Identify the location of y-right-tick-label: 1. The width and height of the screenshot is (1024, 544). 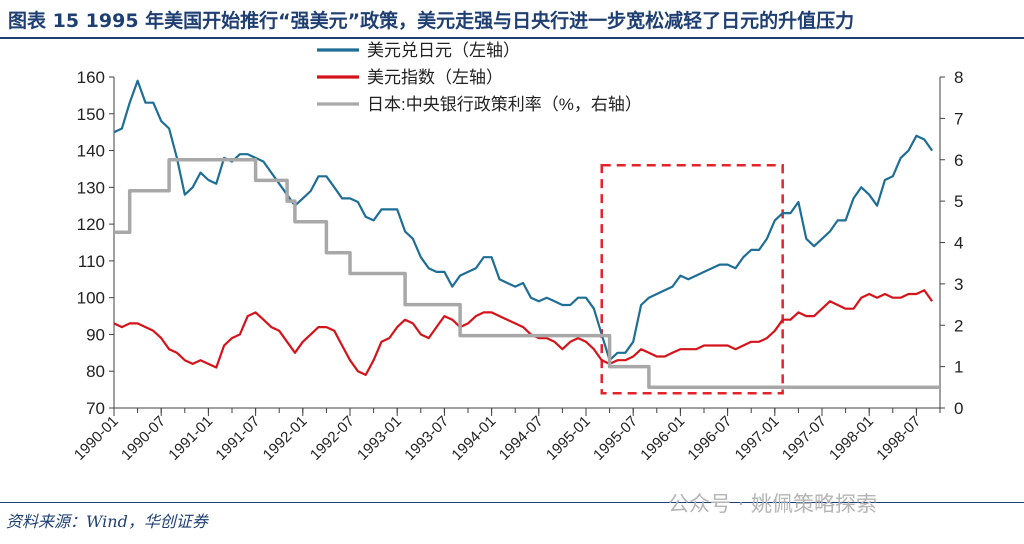
(958, 367).